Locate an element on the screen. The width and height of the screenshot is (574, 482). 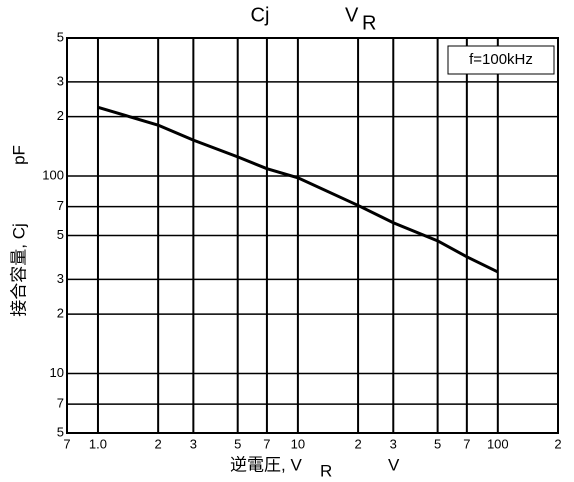
y-tick-label: 10 is located at coordinates (57, 372).